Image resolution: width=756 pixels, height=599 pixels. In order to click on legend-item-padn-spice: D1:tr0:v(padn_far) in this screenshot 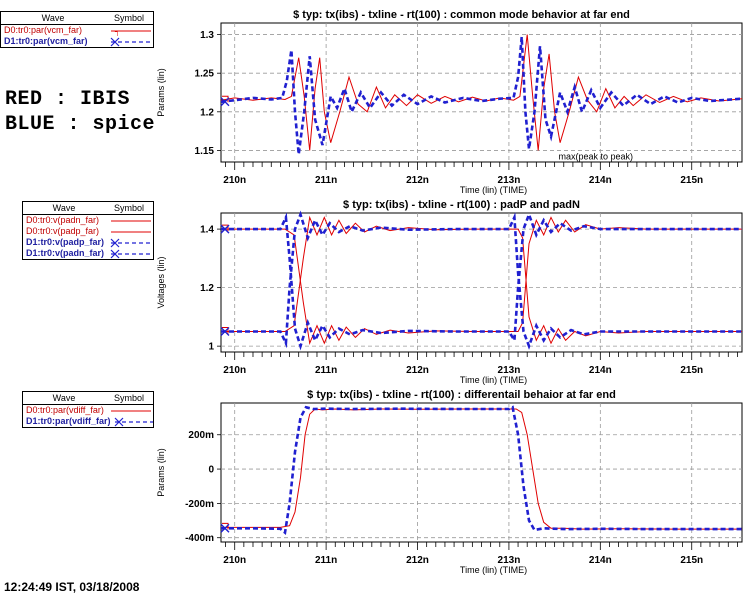, I will do `click(88, 253)`.